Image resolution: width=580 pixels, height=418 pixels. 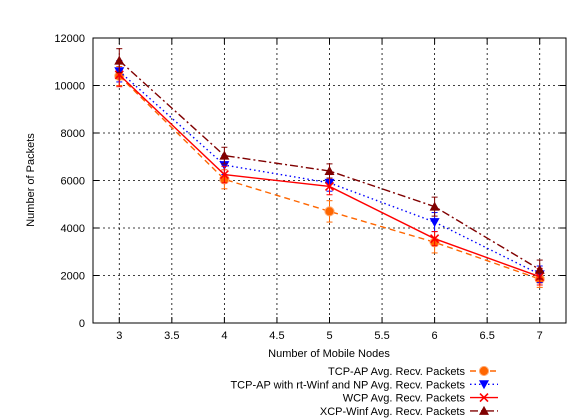 What do you see at coordinates (73, 182) in the screenshot?
I see `y-tick-label: 6000` at bounding box center [73, 182].